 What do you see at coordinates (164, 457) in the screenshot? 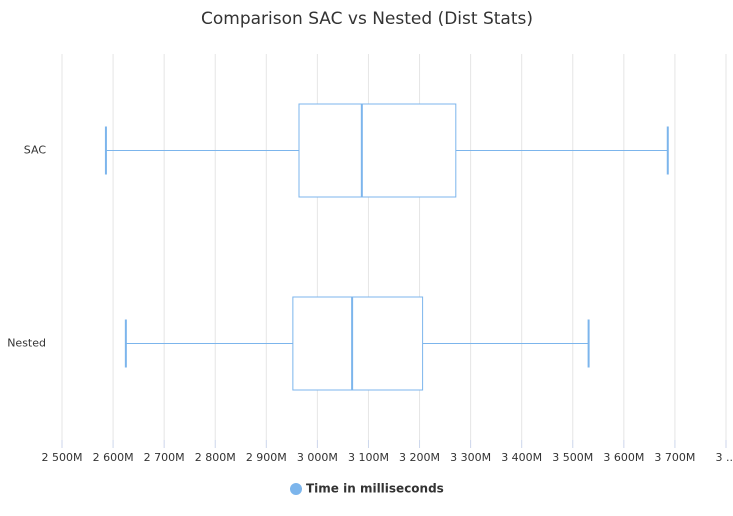
I see `x-tick-label: 2 700M` at bounding box center [164, 457].